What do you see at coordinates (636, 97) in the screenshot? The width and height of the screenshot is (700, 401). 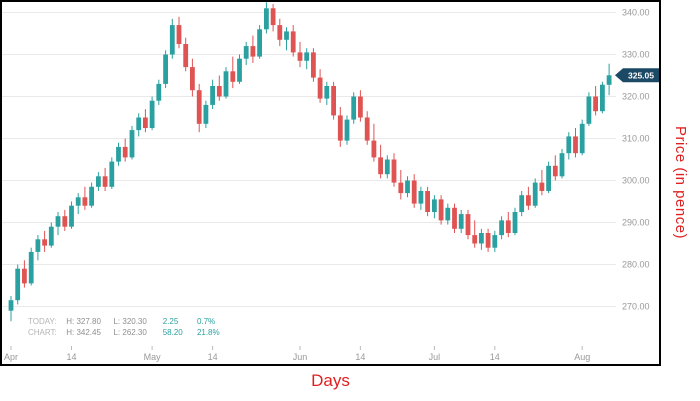 I see `svg-text: 320.00` at bounding box center [636, 97].